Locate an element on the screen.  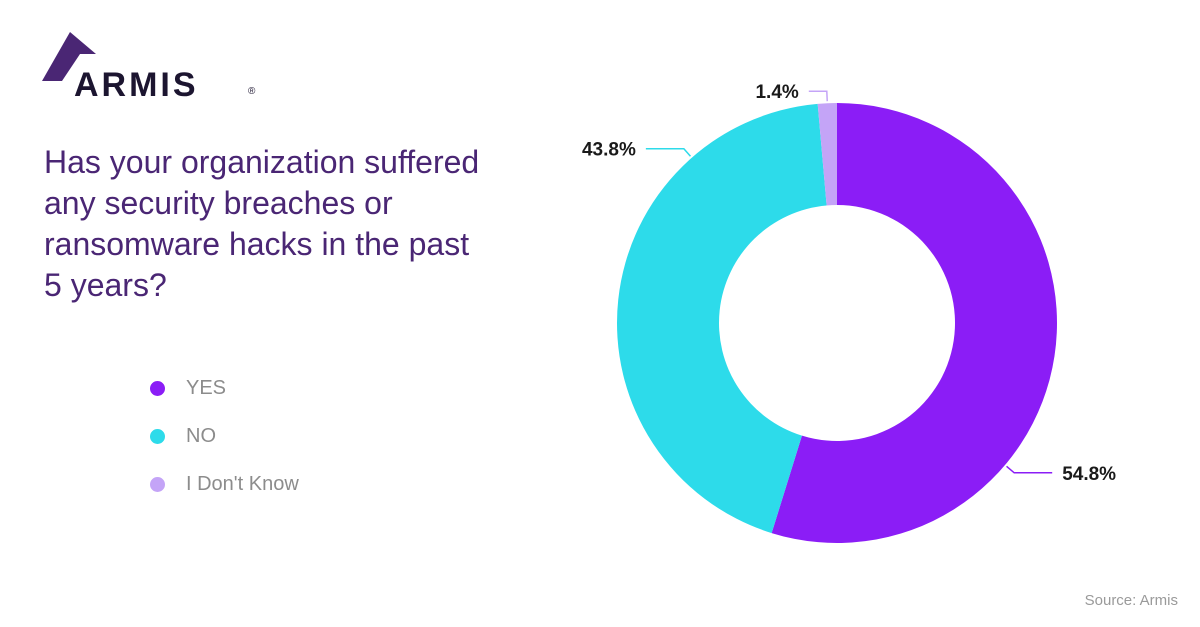
legend-label-yes: YES is located at coordinates (206, 387).